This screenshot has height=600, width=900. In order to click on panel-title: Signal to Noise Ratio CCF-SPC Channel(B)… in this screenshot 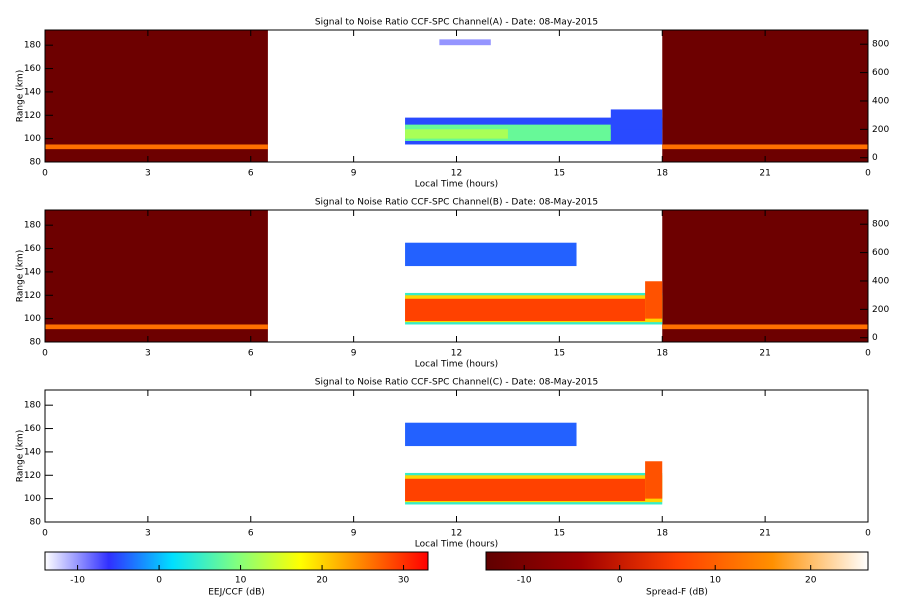, I will do `click(456, 203)`.